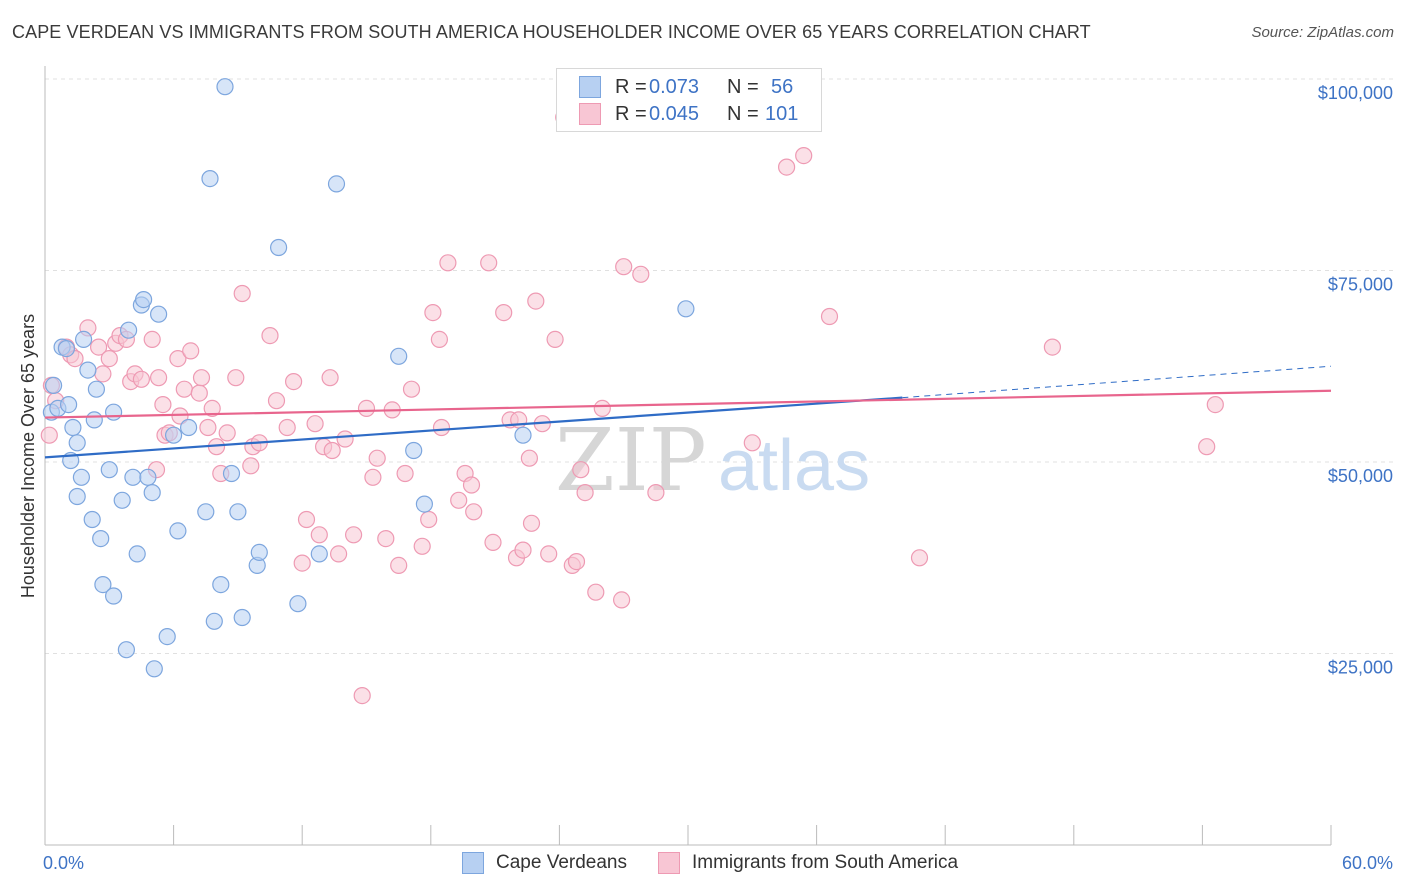 This screenshot has height=892, width=1406. I want to click on y-tick-label: $100,000, so click(1355, 93).